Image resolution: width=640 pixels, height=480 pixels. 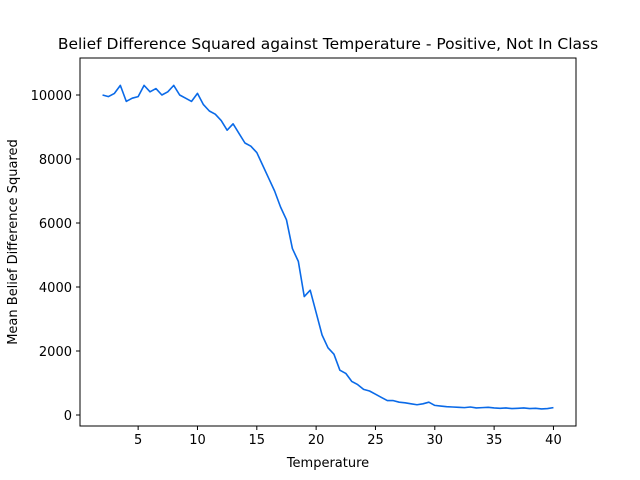 What do you see at coordinates (553, 440) in the screenshot?
I see `x-tick-label: 40` at bounding box center [553, 440].